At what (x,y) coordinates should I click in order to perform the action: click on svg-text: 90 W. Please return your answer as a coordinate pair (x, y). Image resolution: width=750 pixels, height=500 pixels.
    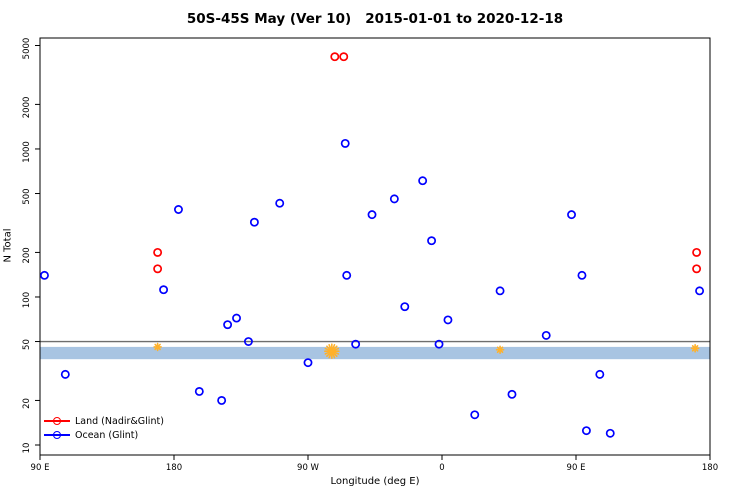
    Looking at the image, I should click on (308, 468).